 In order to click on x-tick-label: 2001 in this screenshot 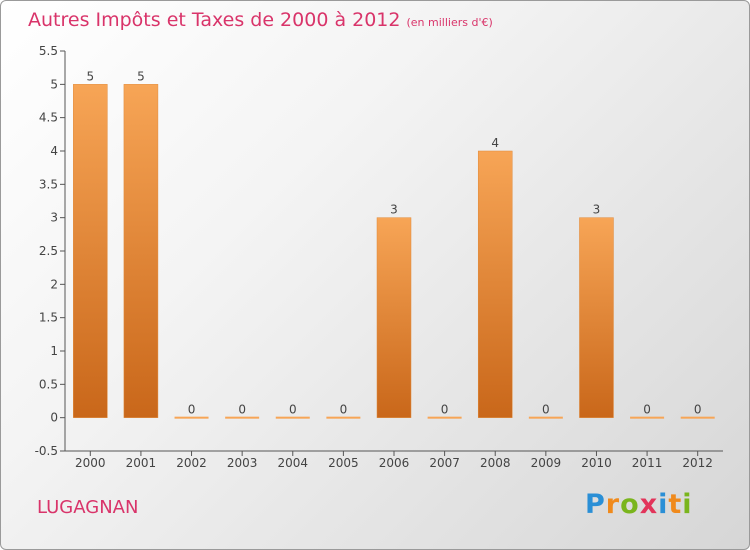, I will do `click(141, 463)`.